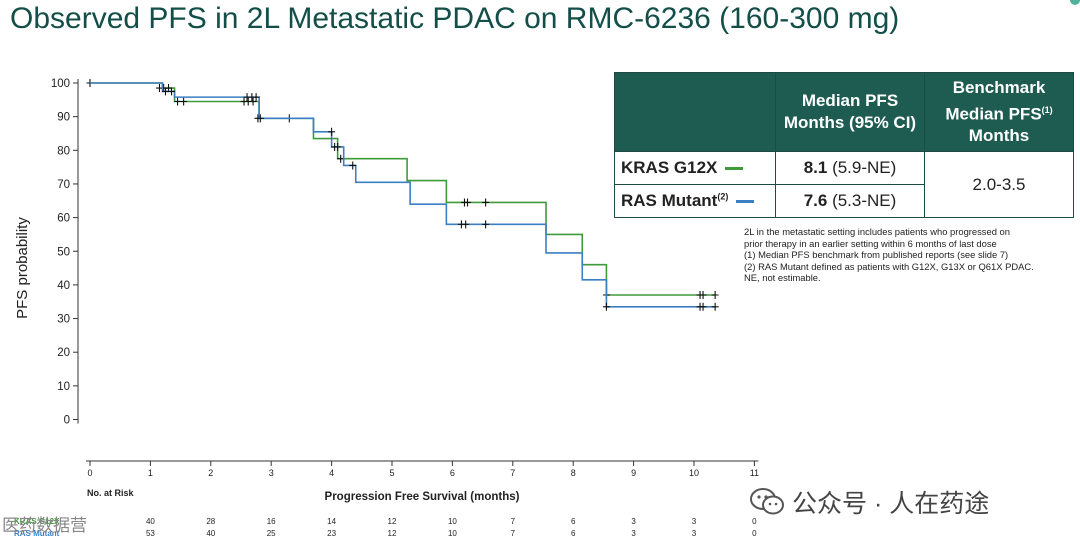 Image resolution: width=1080 pixels, height=545 pixels. Describe the element at coordinates (694, 473) in the screenshot. I see `x-tick-label: 10` at that location.